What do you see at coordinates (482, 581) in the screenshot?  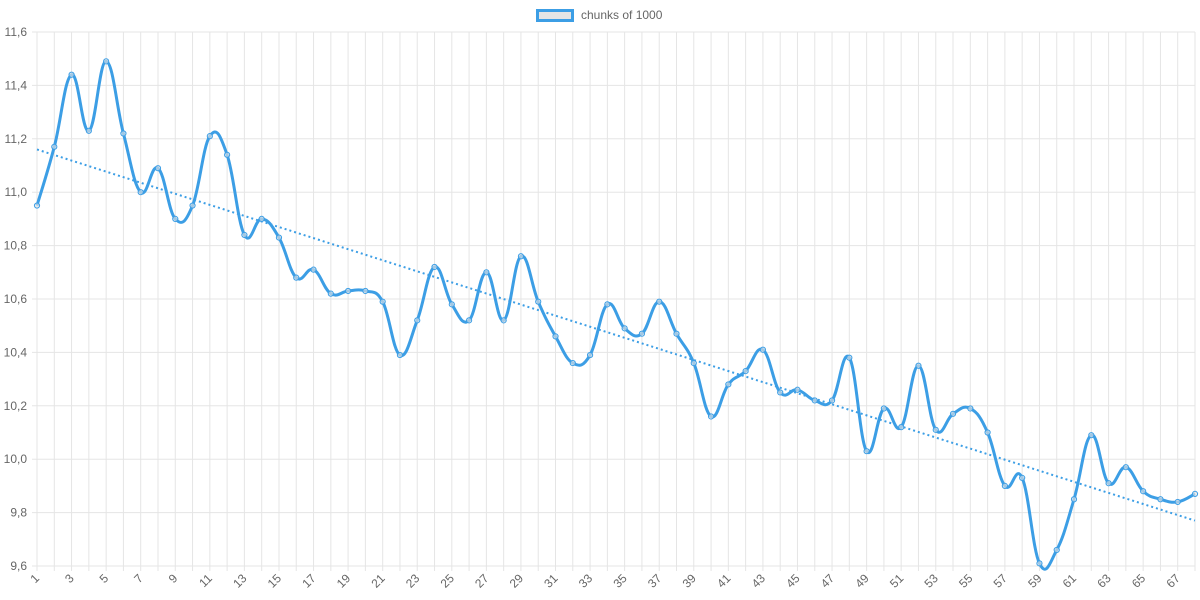 I see `x-tick-label: 27` at bounding box center [482, 581].